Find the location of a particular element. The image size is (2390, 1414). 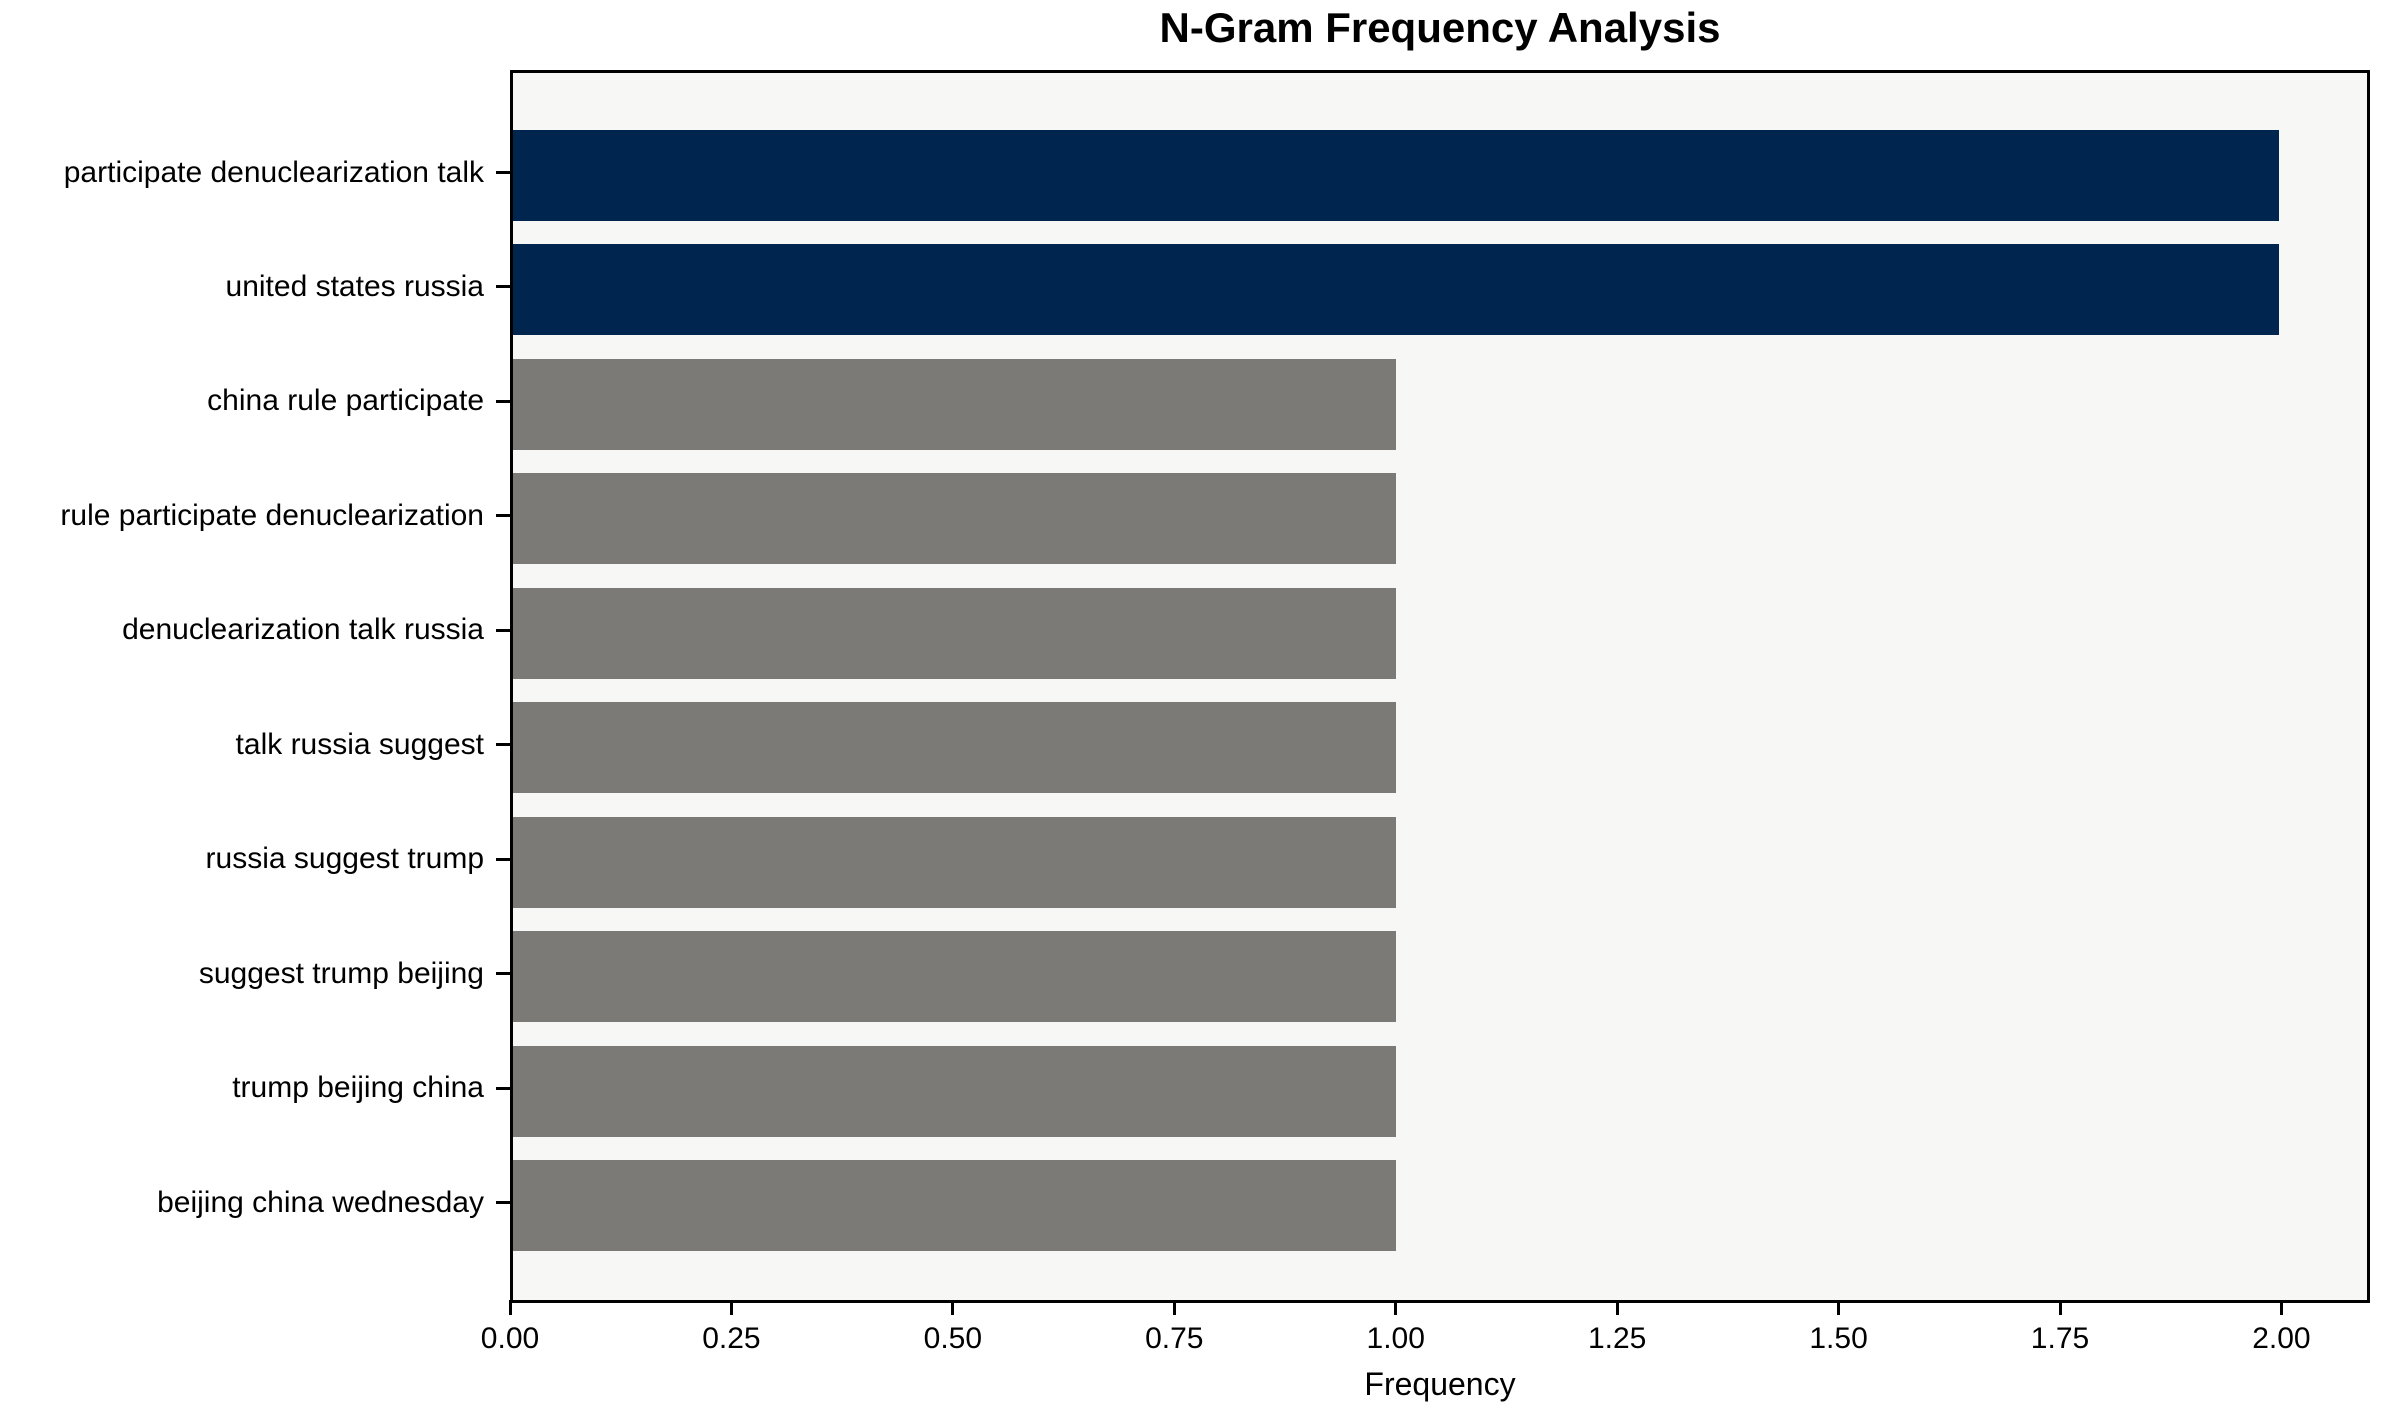

y-tick-label: china rule participate is located at coordinates (345, 401).